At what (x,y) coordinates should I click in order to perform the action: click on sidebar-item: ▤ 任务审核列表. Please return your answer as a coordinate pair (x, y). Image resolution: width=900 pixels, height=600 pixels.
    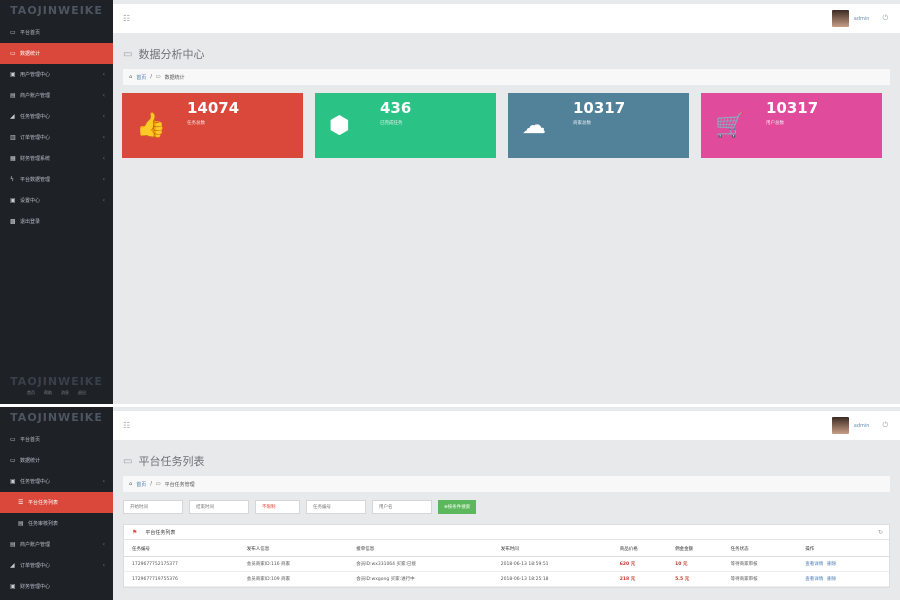
    Looking at the image, I should click on (56, 523).